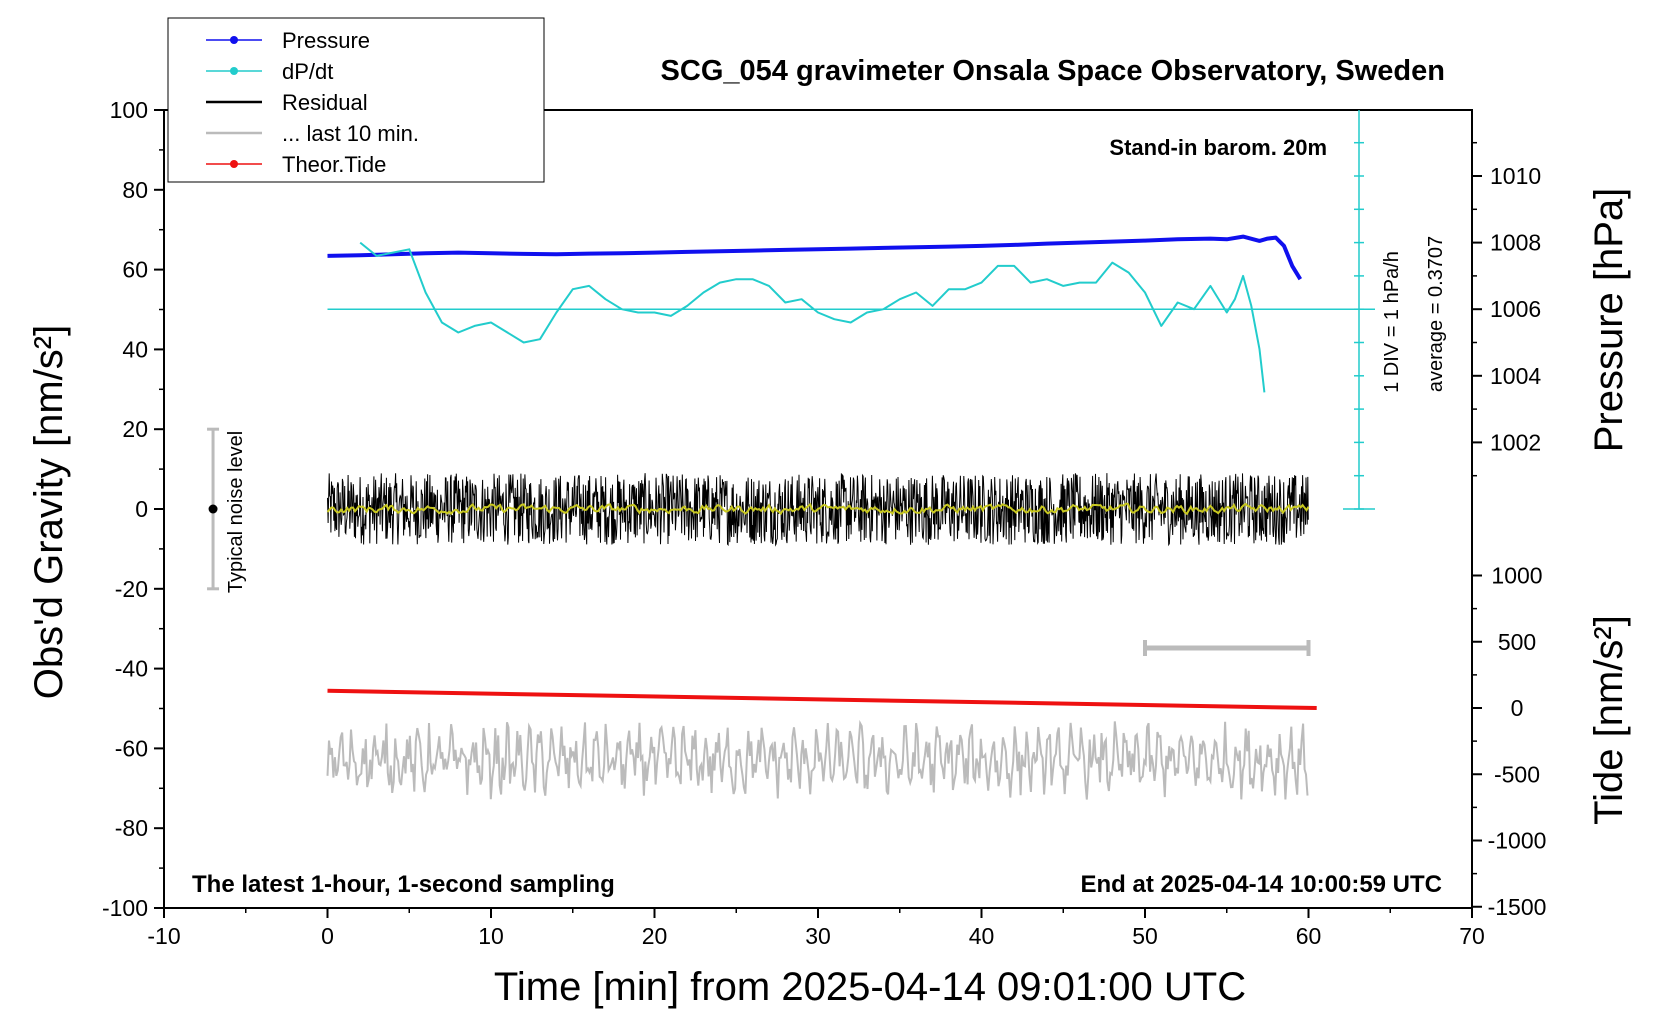 This screenshot has height=1020, width=1660. What do you see at coordinates (1515, 376) in the screenshot?
I see `pressure-tick-label: 1004` at bounding box center [1515, 376].